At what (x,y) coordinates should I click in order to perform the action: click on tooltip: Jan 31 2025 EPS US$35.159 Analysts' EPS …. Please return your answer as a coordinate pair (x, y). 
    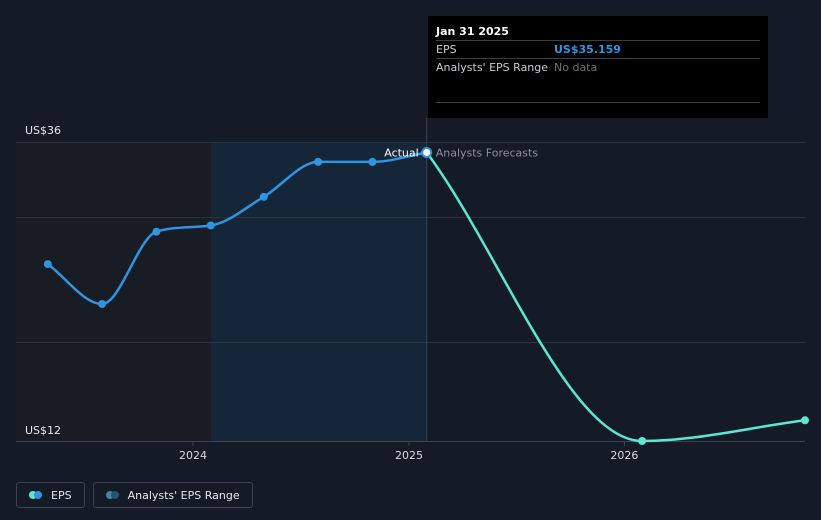
    Looking at the image, I should click on (598, 67).